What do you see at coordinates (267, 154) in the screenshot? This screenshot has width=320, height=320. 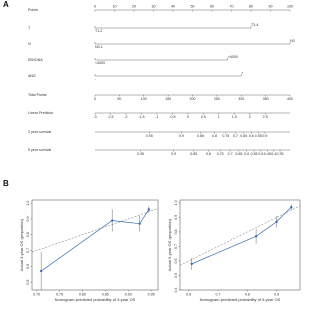 I see `tick-label: 0.45` at bounding box center [267, 154].